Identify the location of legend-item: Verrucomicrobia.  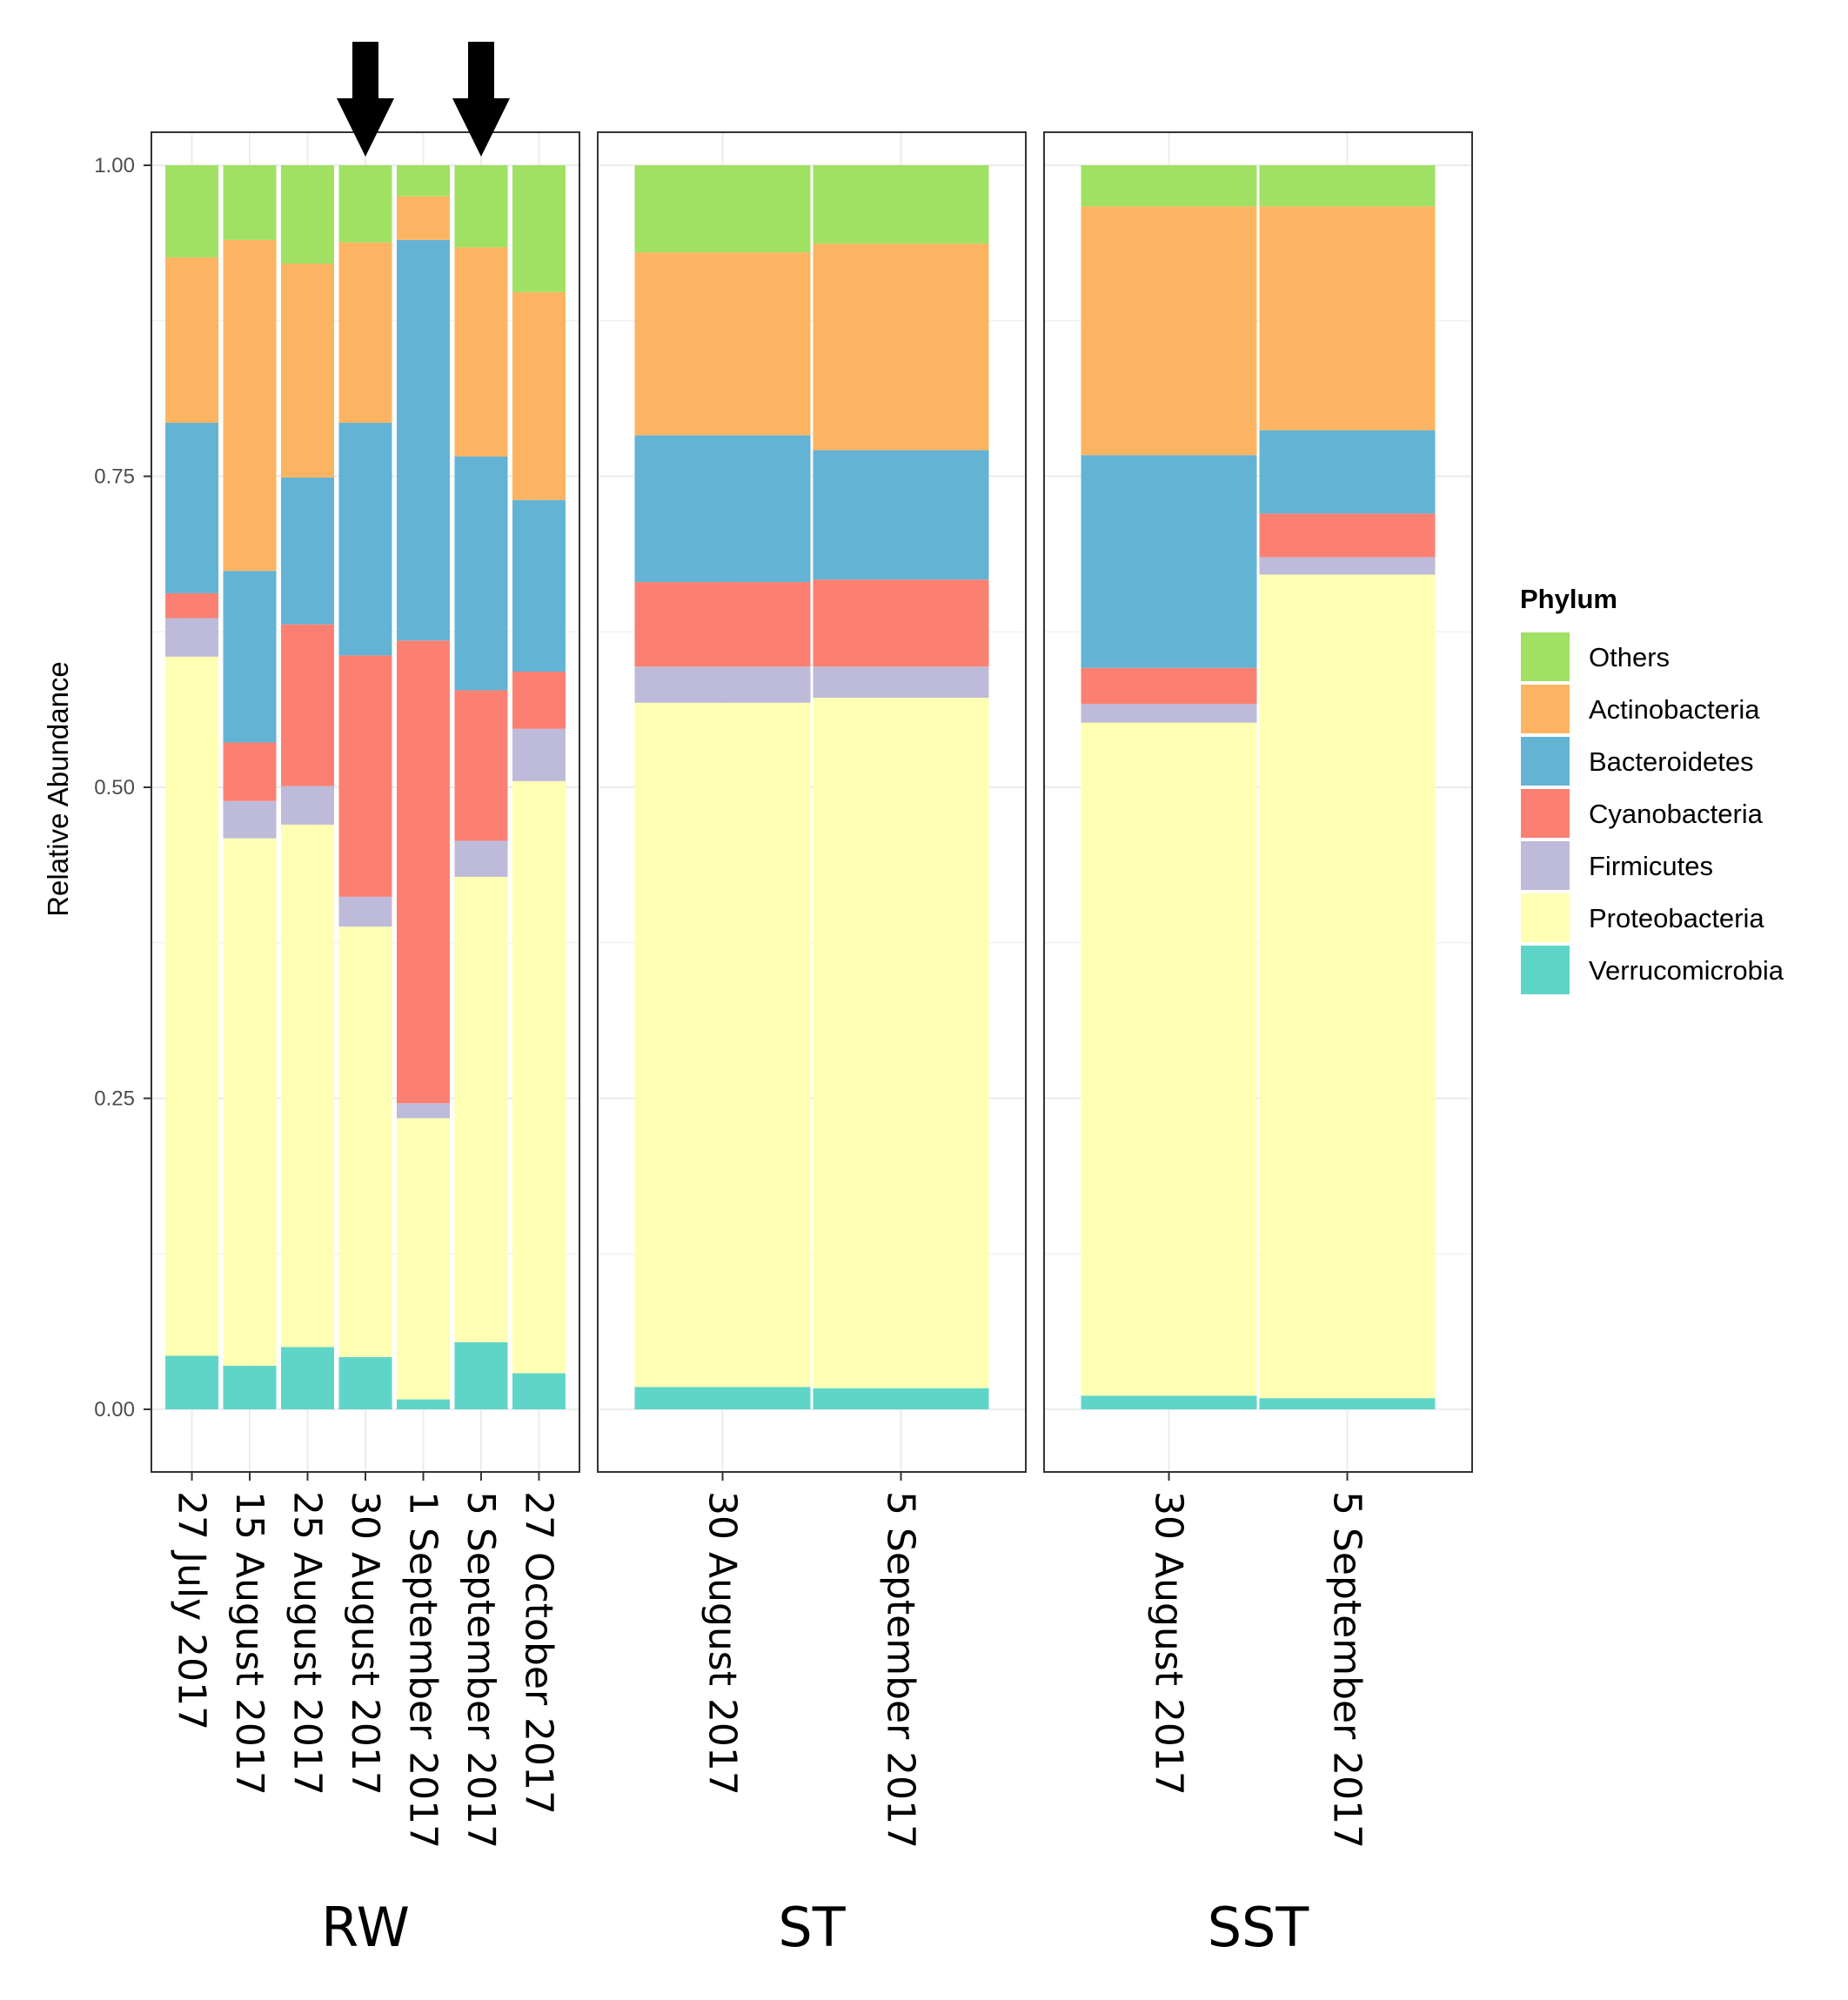
(1652, 970).